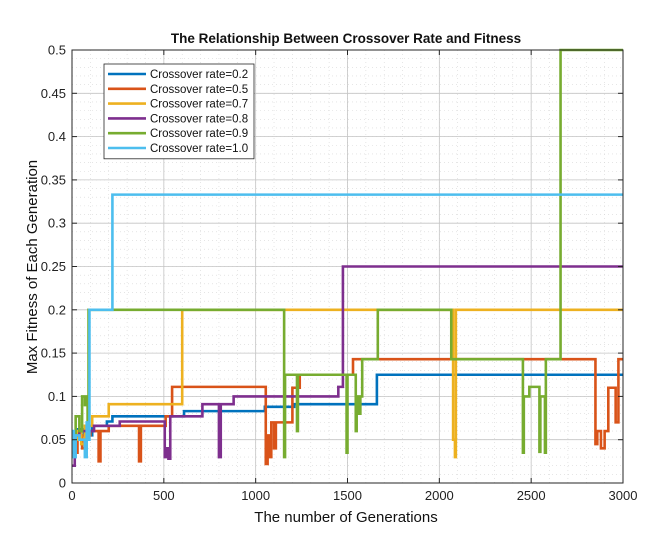 Image resolution: width=672 pixels, height=540 pixels. Describe the element at coordinates (57, 223) in the screenshot. I see `y-tick-label: 0.3` at that location.